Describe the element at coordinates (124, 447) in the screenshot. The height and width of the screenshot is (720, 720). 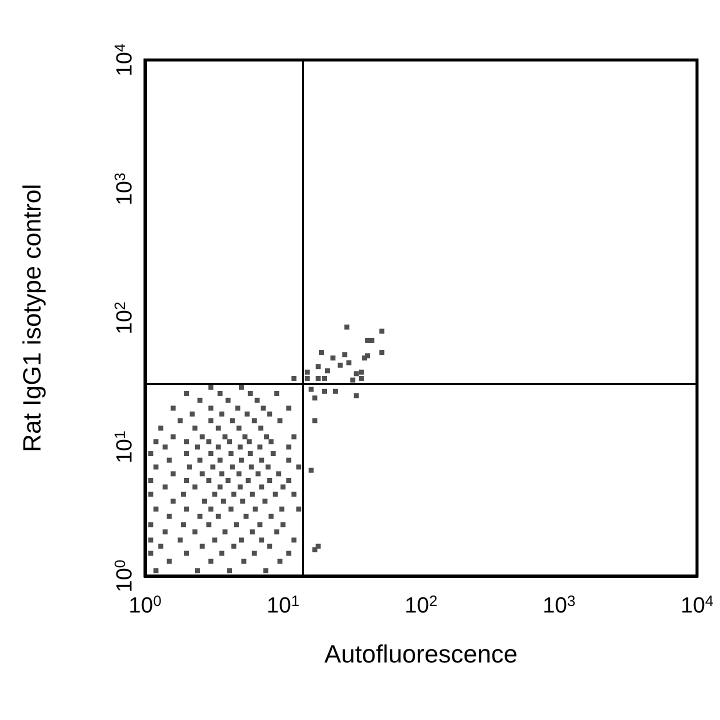
I see `y-tick-label: 101` at that location.